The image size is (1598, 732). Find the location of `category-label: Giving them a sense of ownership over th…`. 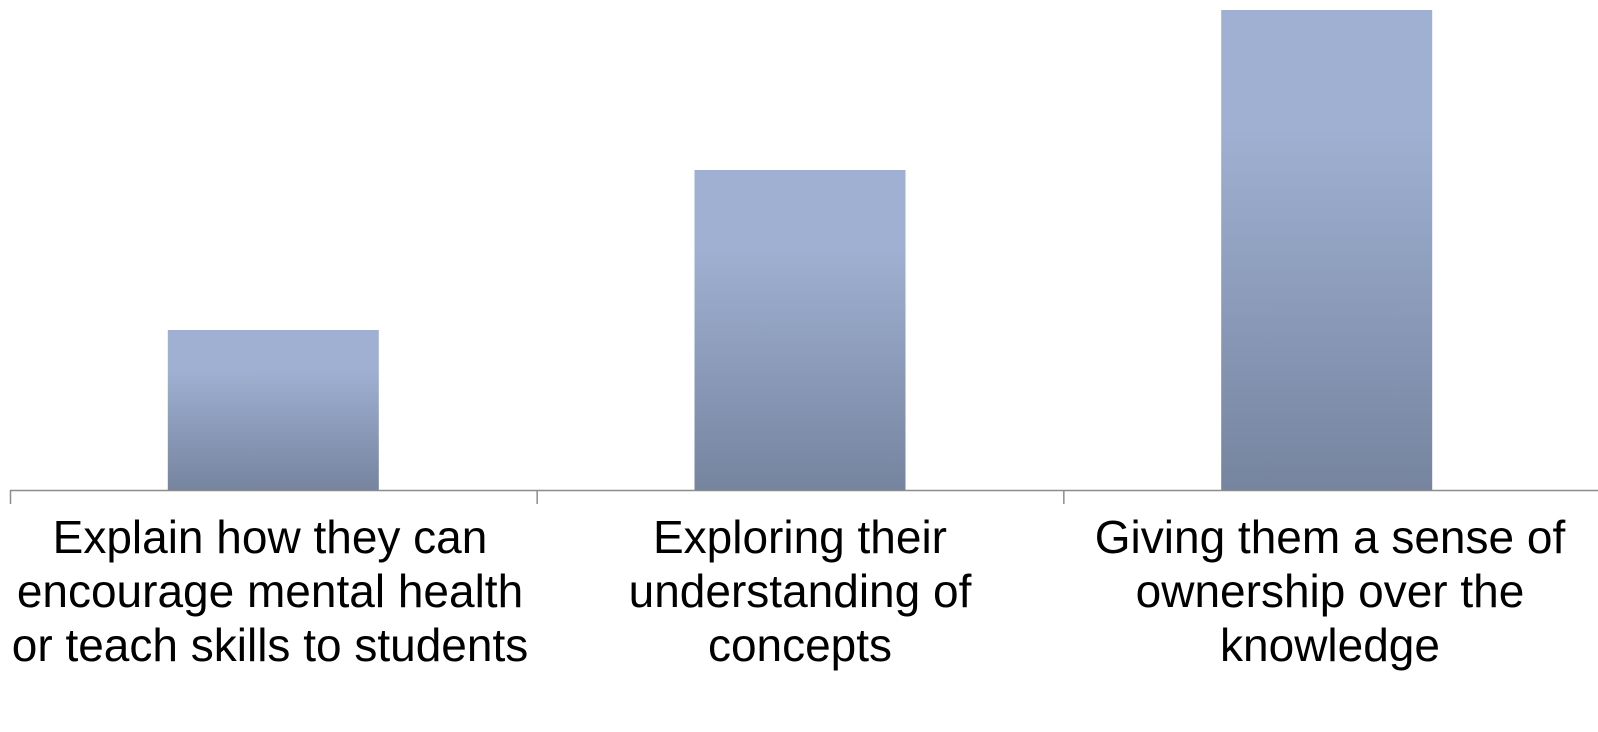

category-label: Giving them a sense of ownership over th… is located at coordinates (1330, 591).